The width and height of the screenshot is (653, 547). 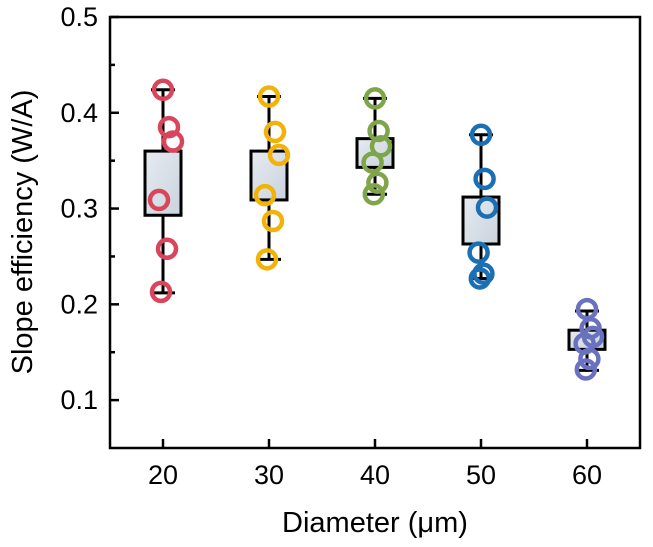 I want to click on y-tick-label: 0.4, so click(x=79, y=113).